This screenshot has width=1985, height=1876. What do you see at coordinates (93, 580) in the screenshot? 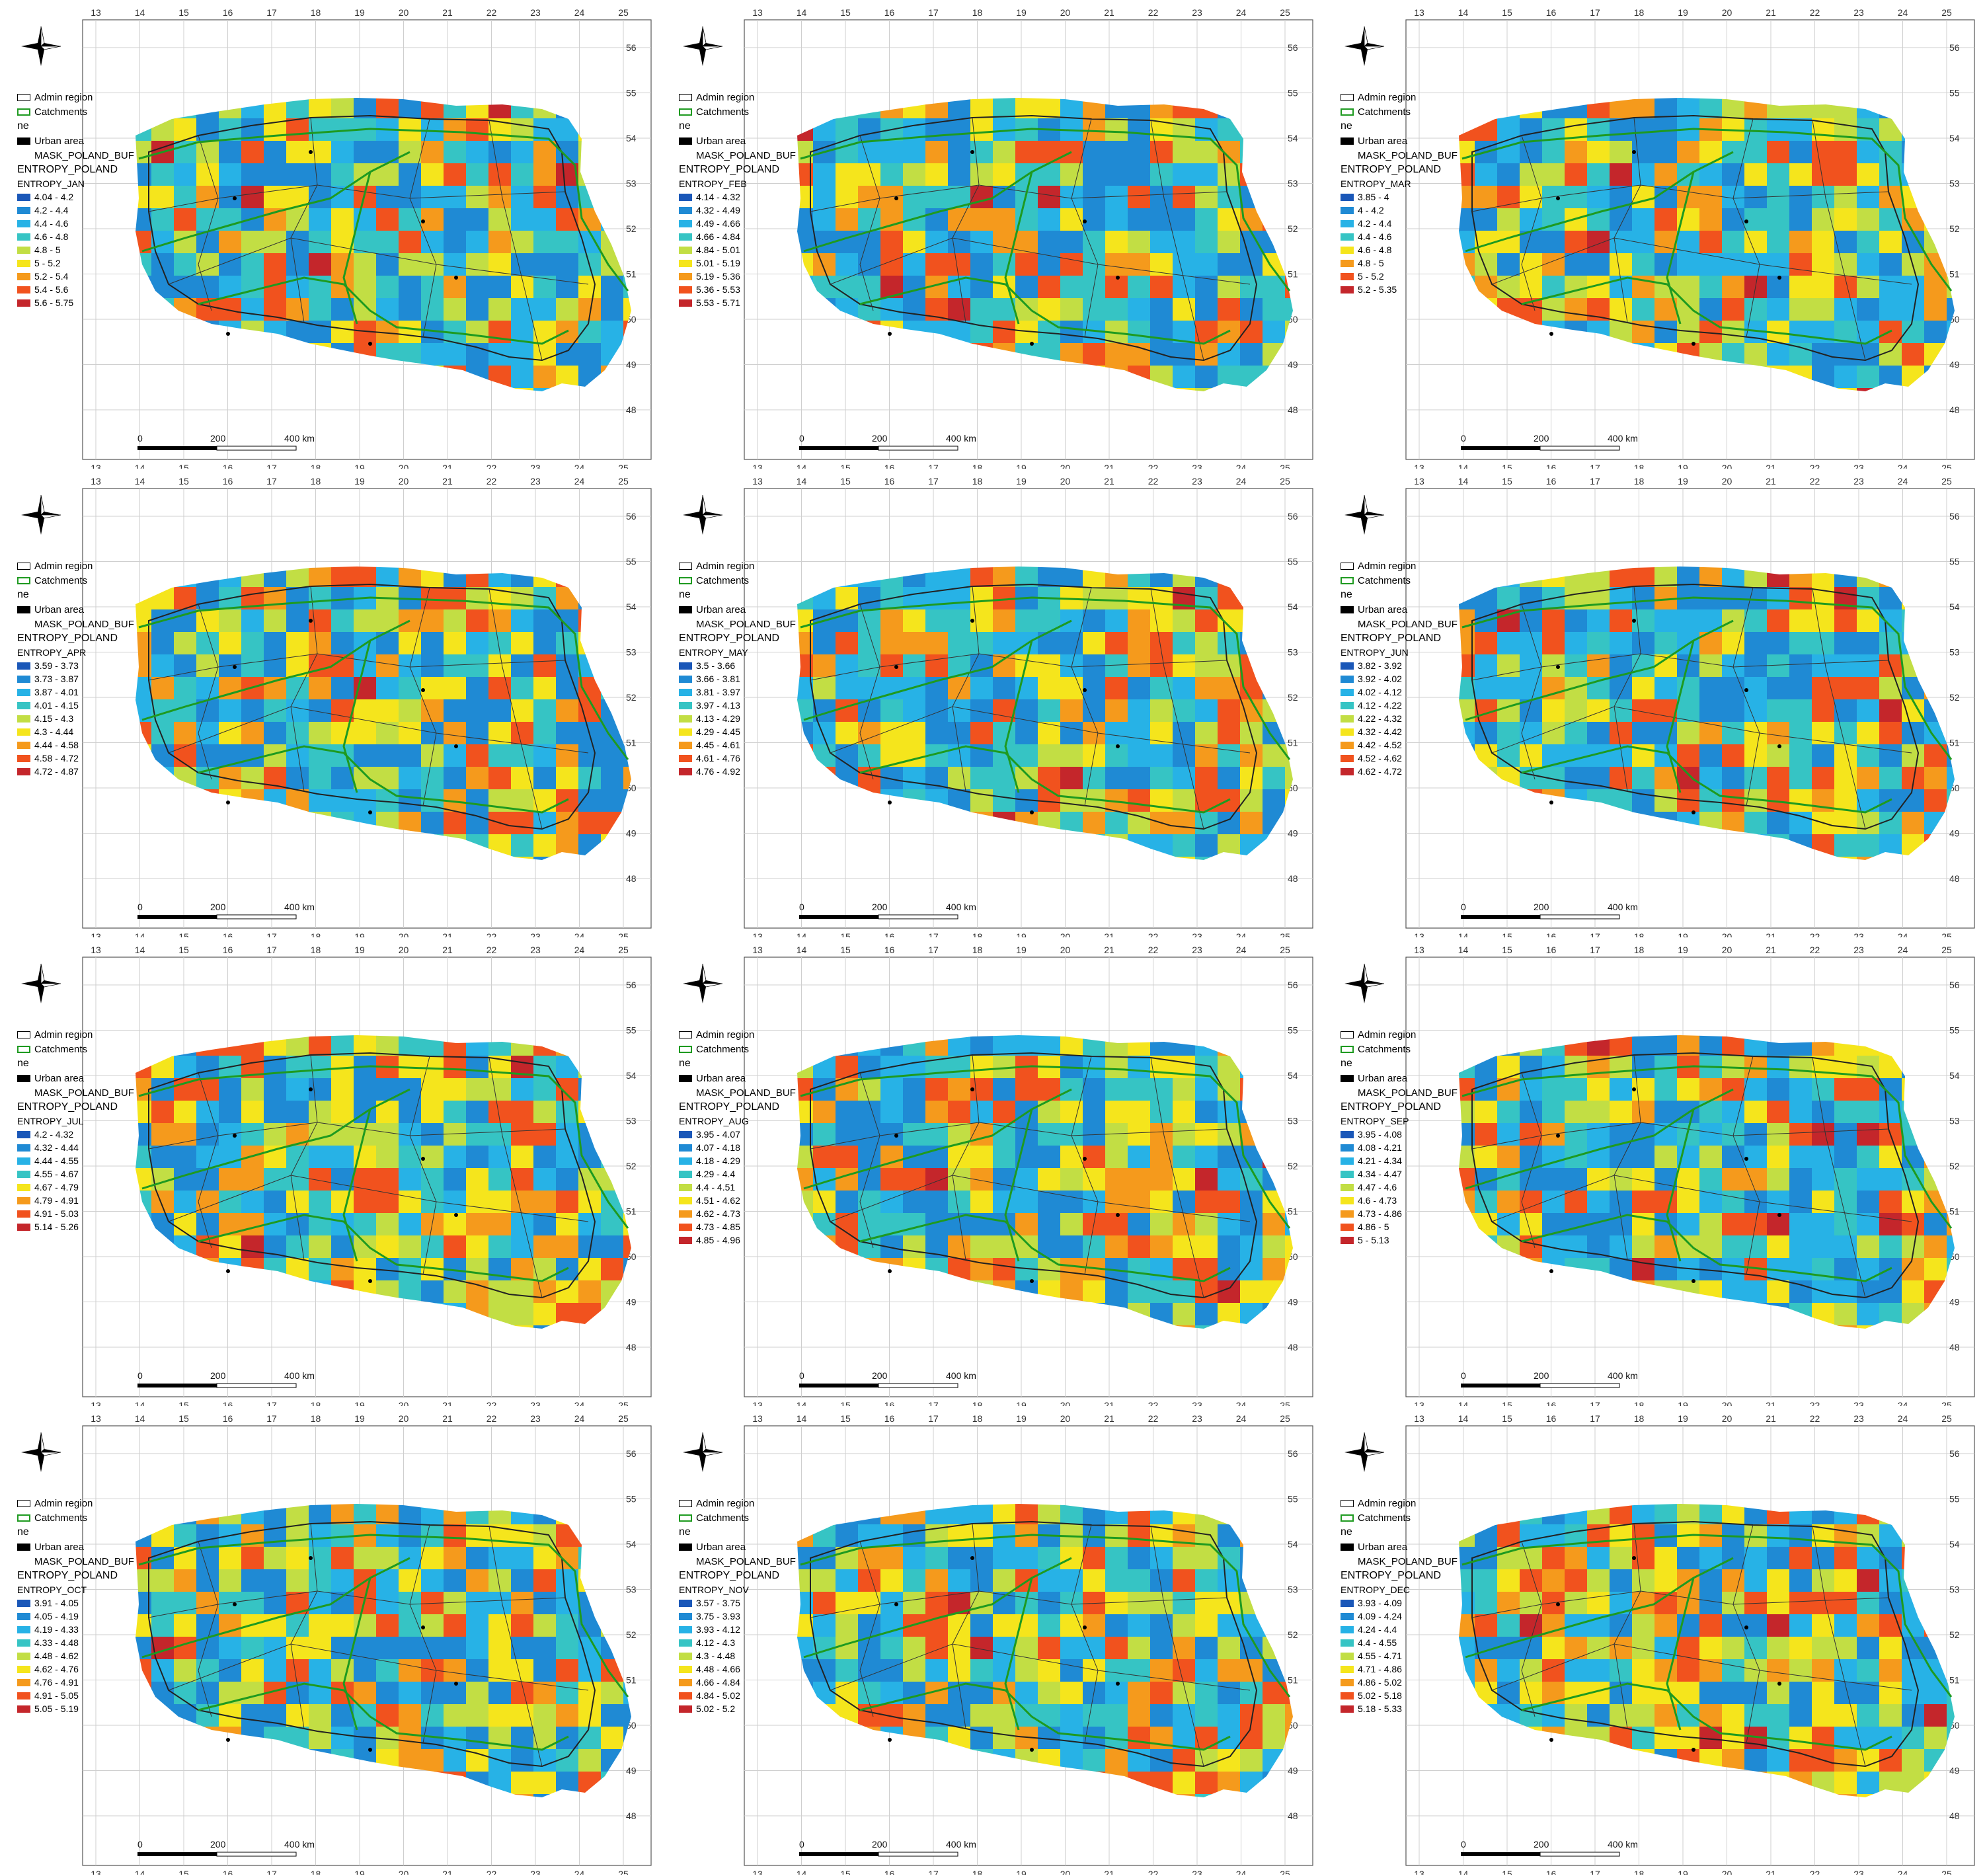
I see `legend-row: Catchments` at bounding box center [93, 580].